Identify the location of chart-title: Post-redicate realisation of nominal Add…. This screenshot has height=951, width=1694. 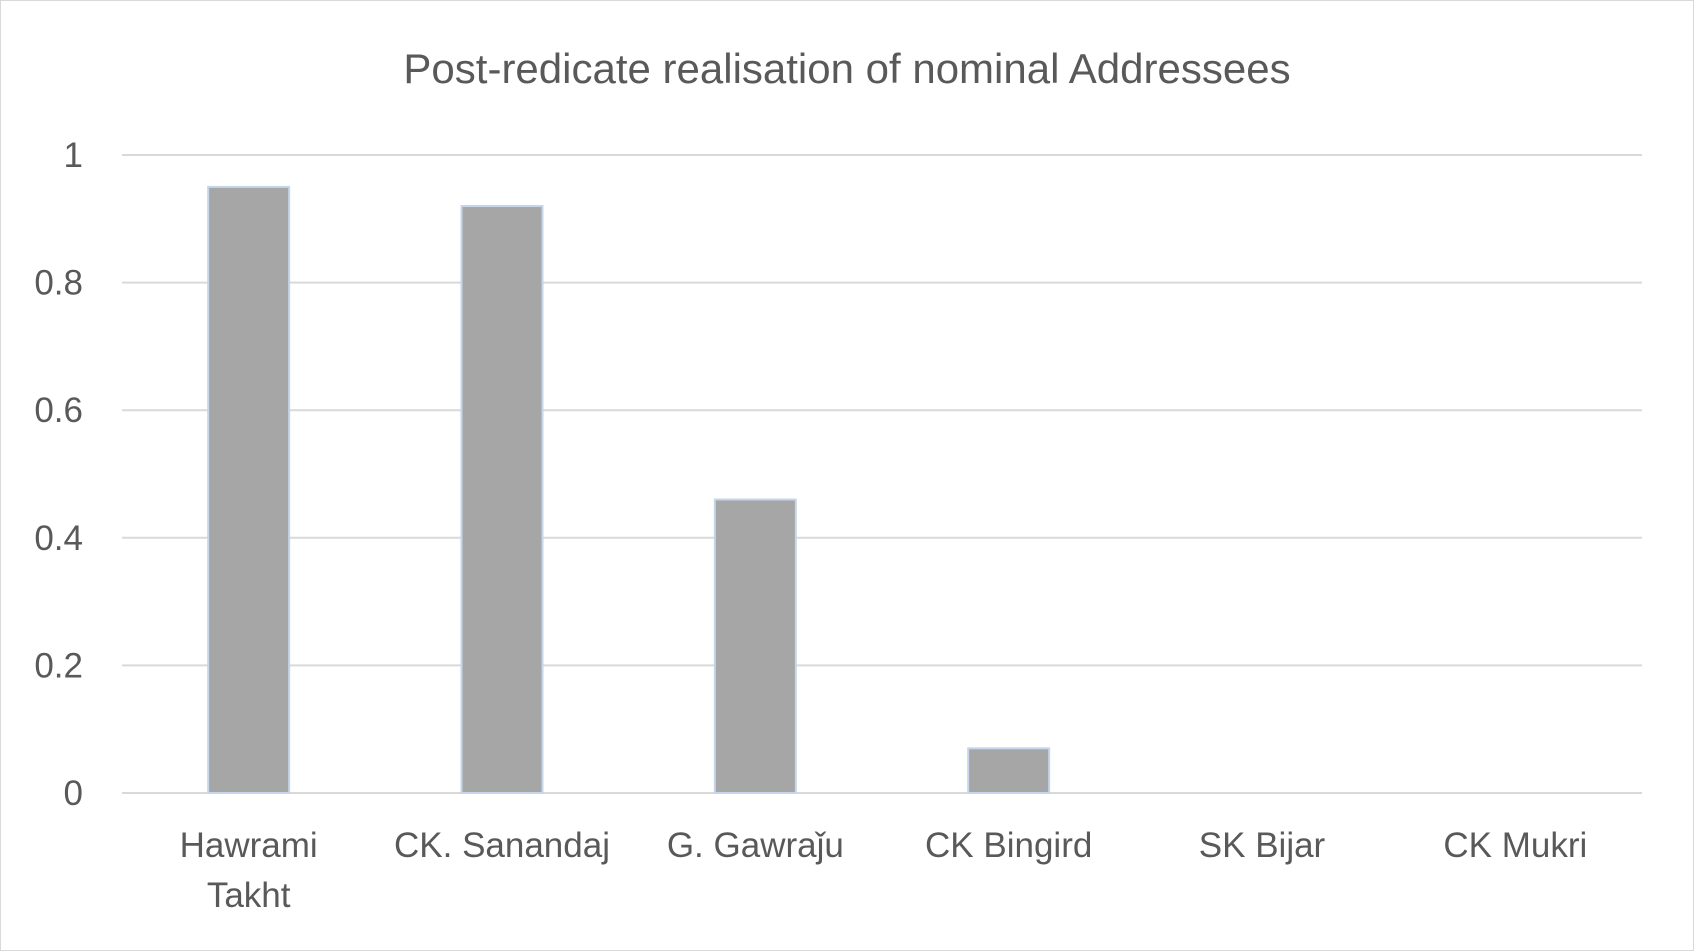
(846, 68).